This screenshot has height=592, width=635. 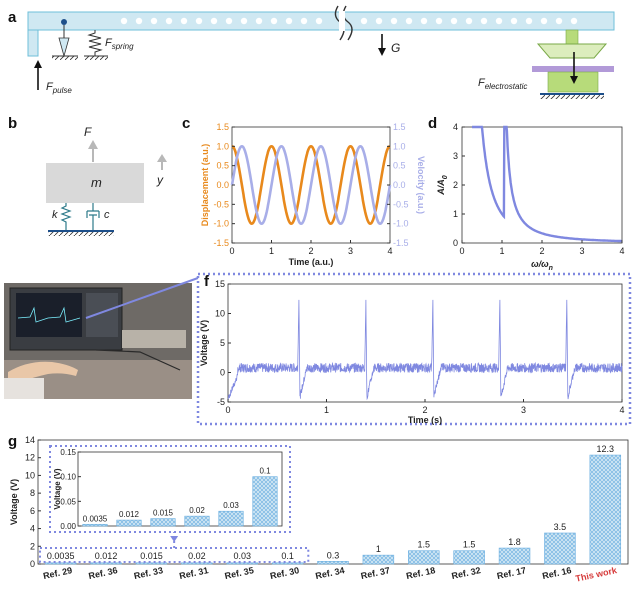 What do you see at coordinates (95, 43) in the screenshot?
I see `spring-icon` at bounding box center [95, 43].